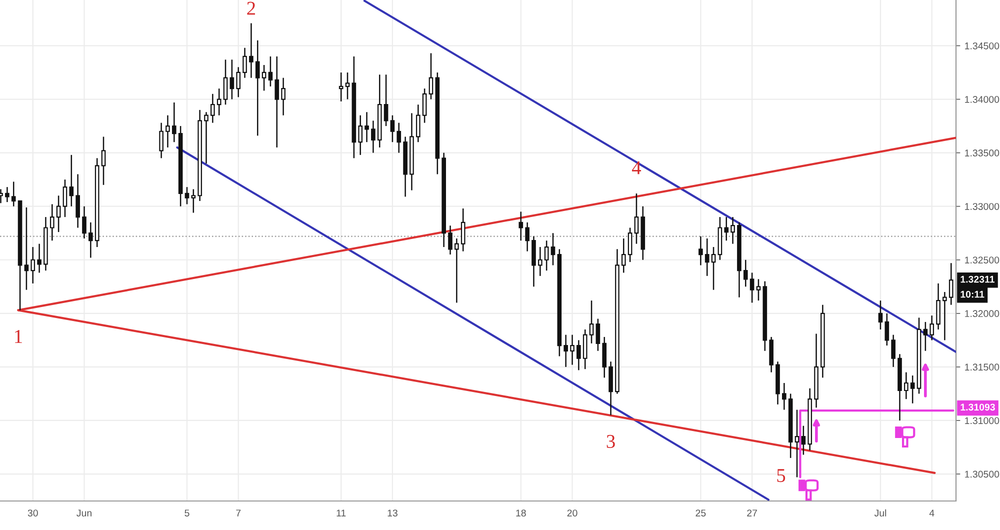 The image size is (1000, 530). Describe the element at coordinates (521, 513) in the screenshot. I see `x-tick-label: 18` at that location.